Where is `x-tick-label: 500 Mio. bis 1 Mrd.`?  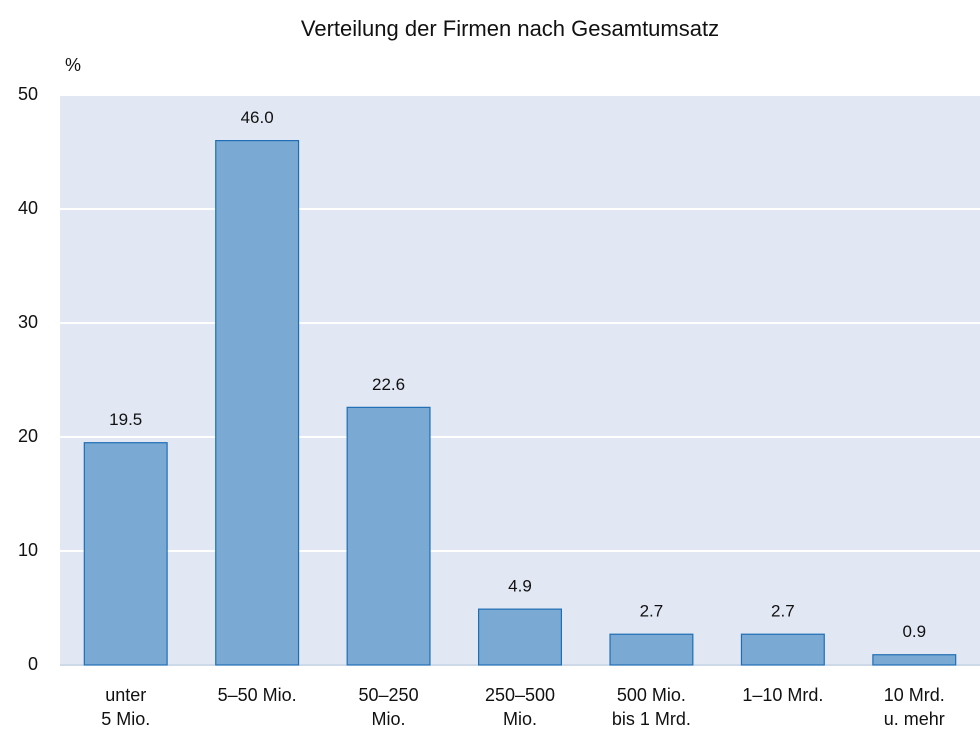 x-tick-label: 500 Mio. bis 1 Mrd. is located at coordinates (651, 707).